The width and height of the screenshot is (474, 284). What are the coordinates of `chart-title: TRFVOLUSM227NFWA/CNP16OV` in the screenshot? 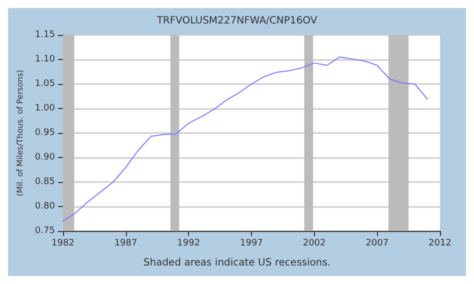 It's located at (237, 21).